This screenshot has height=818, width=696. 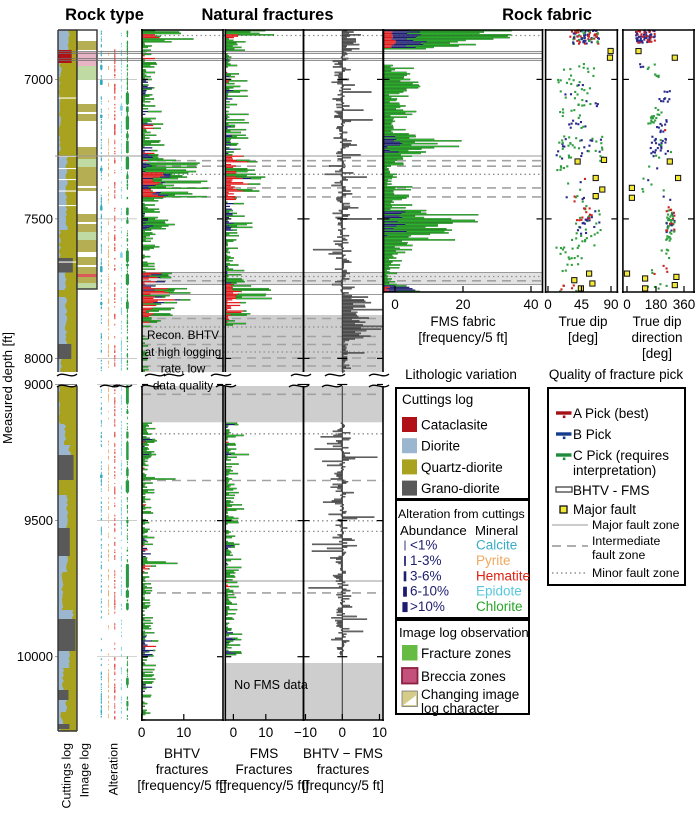 I want to click on svg-text: Image log, so click(x=85, y=770).